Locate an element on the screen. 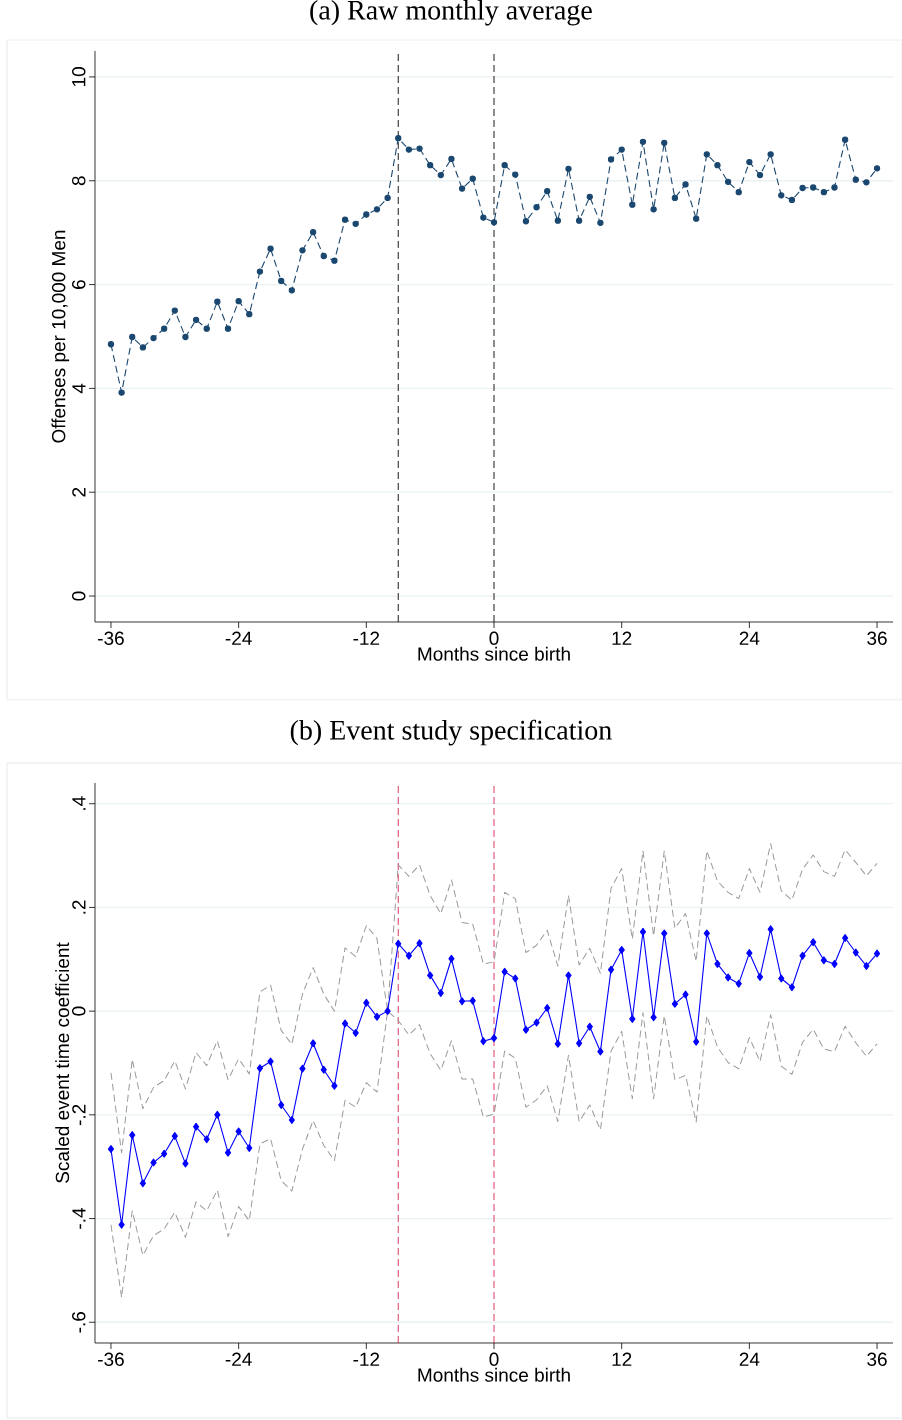 The image size is (902, 1420). y-tick-label: -.4 is located at coordinates (79, 1218).